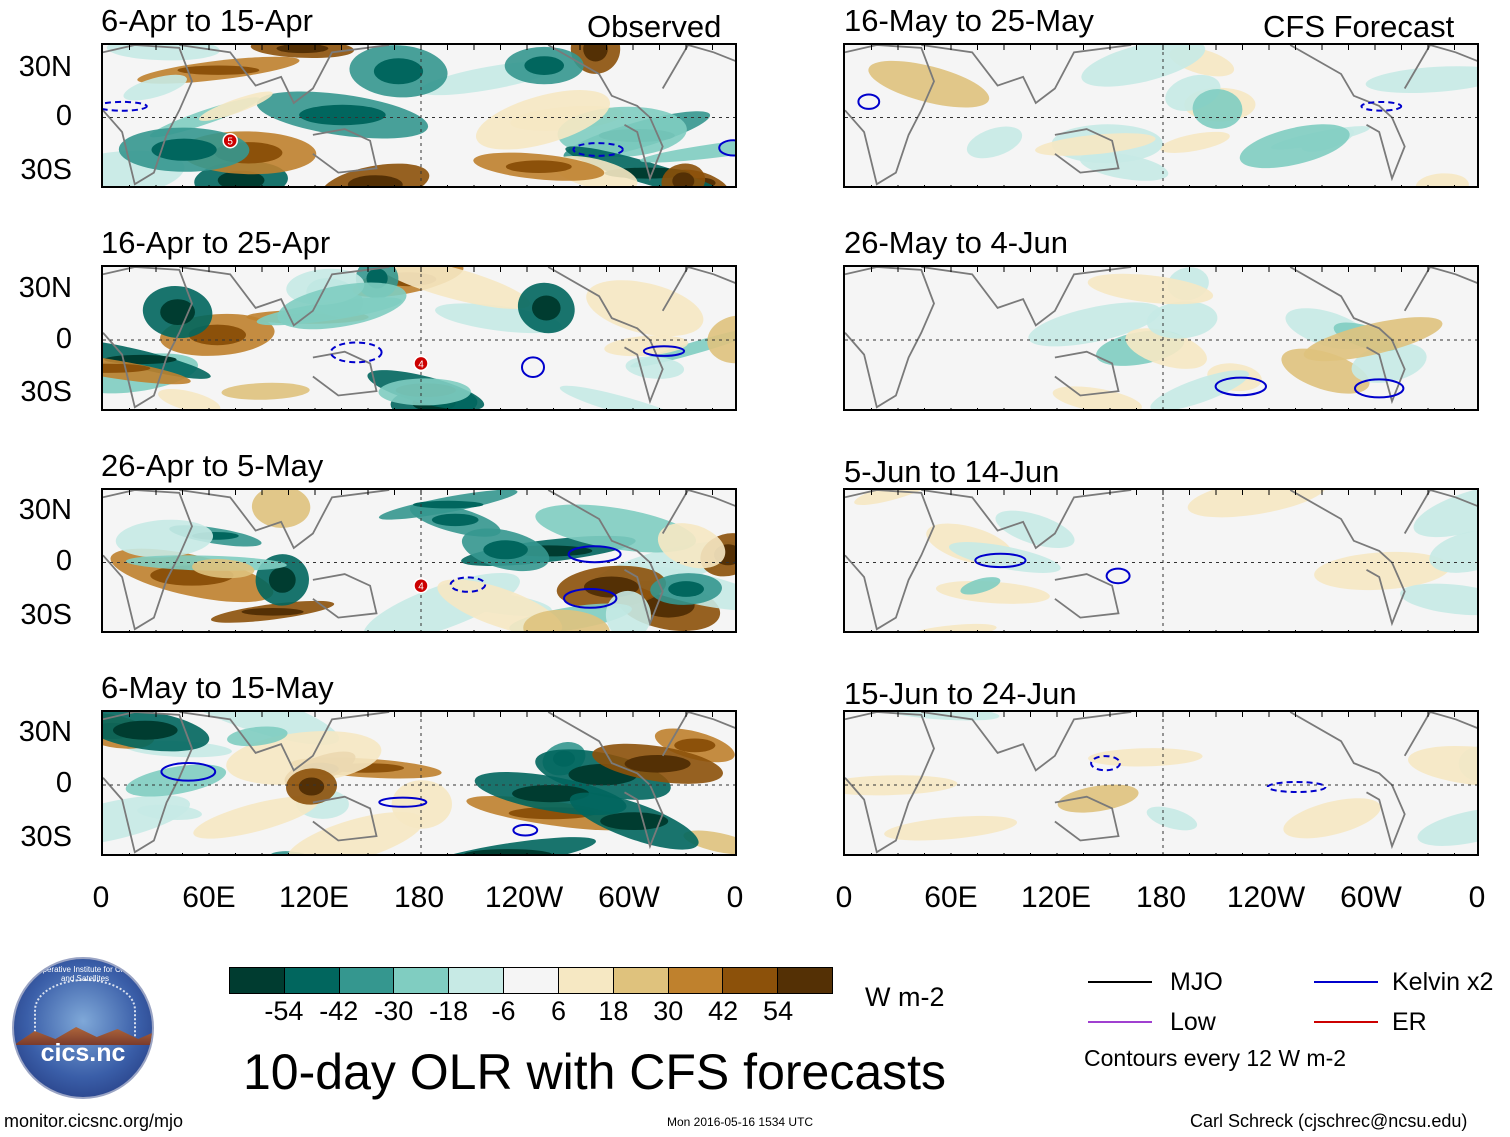 This screenshot has height=1137, width=1510. What do you see at coordinates (1215, 1058) in the screenshot?
I see `contours-note: Contours every 12 W m-2` at bounding box center [1215, 1058].